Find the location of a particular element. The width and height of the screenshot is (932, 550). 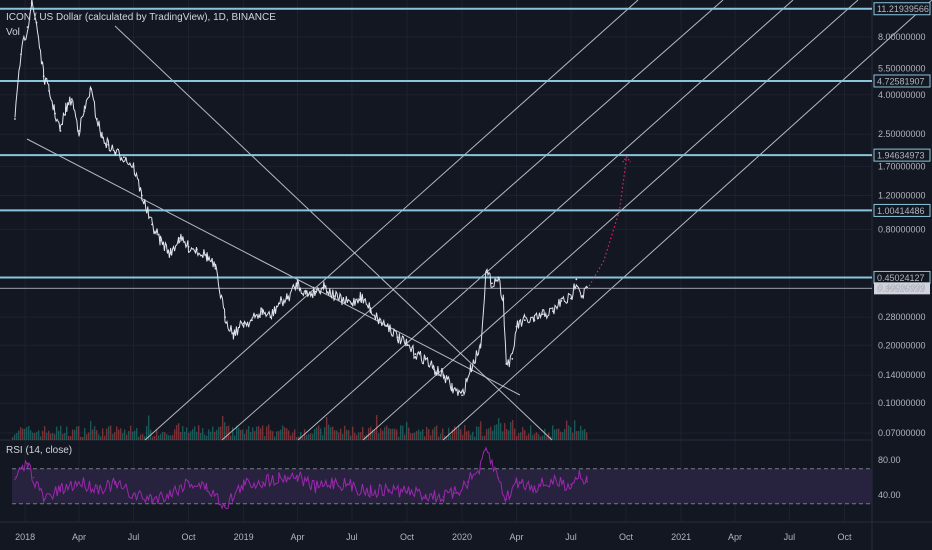

last-price-box is located at coordinates (902, 288).